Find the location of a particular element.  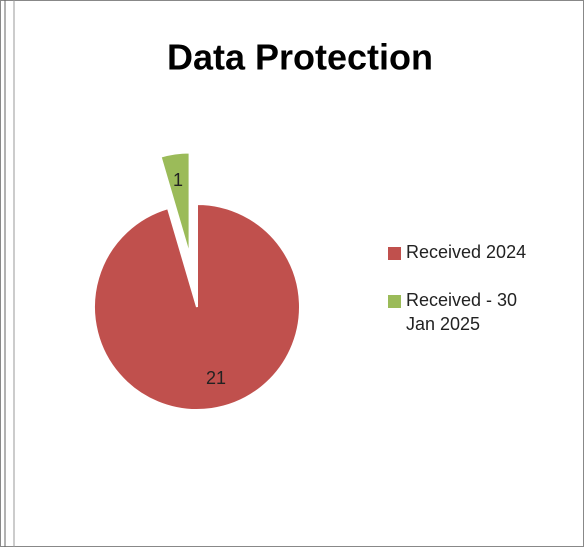

legend-label: Received - 30 Jan 2025 is located at coordinates (462, 312).